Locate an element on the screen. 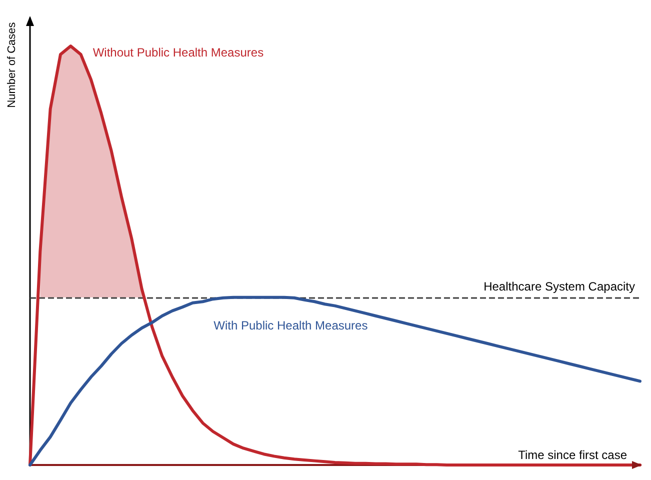  x-axis-title: Time since first case is located at coordinates (573, 455).